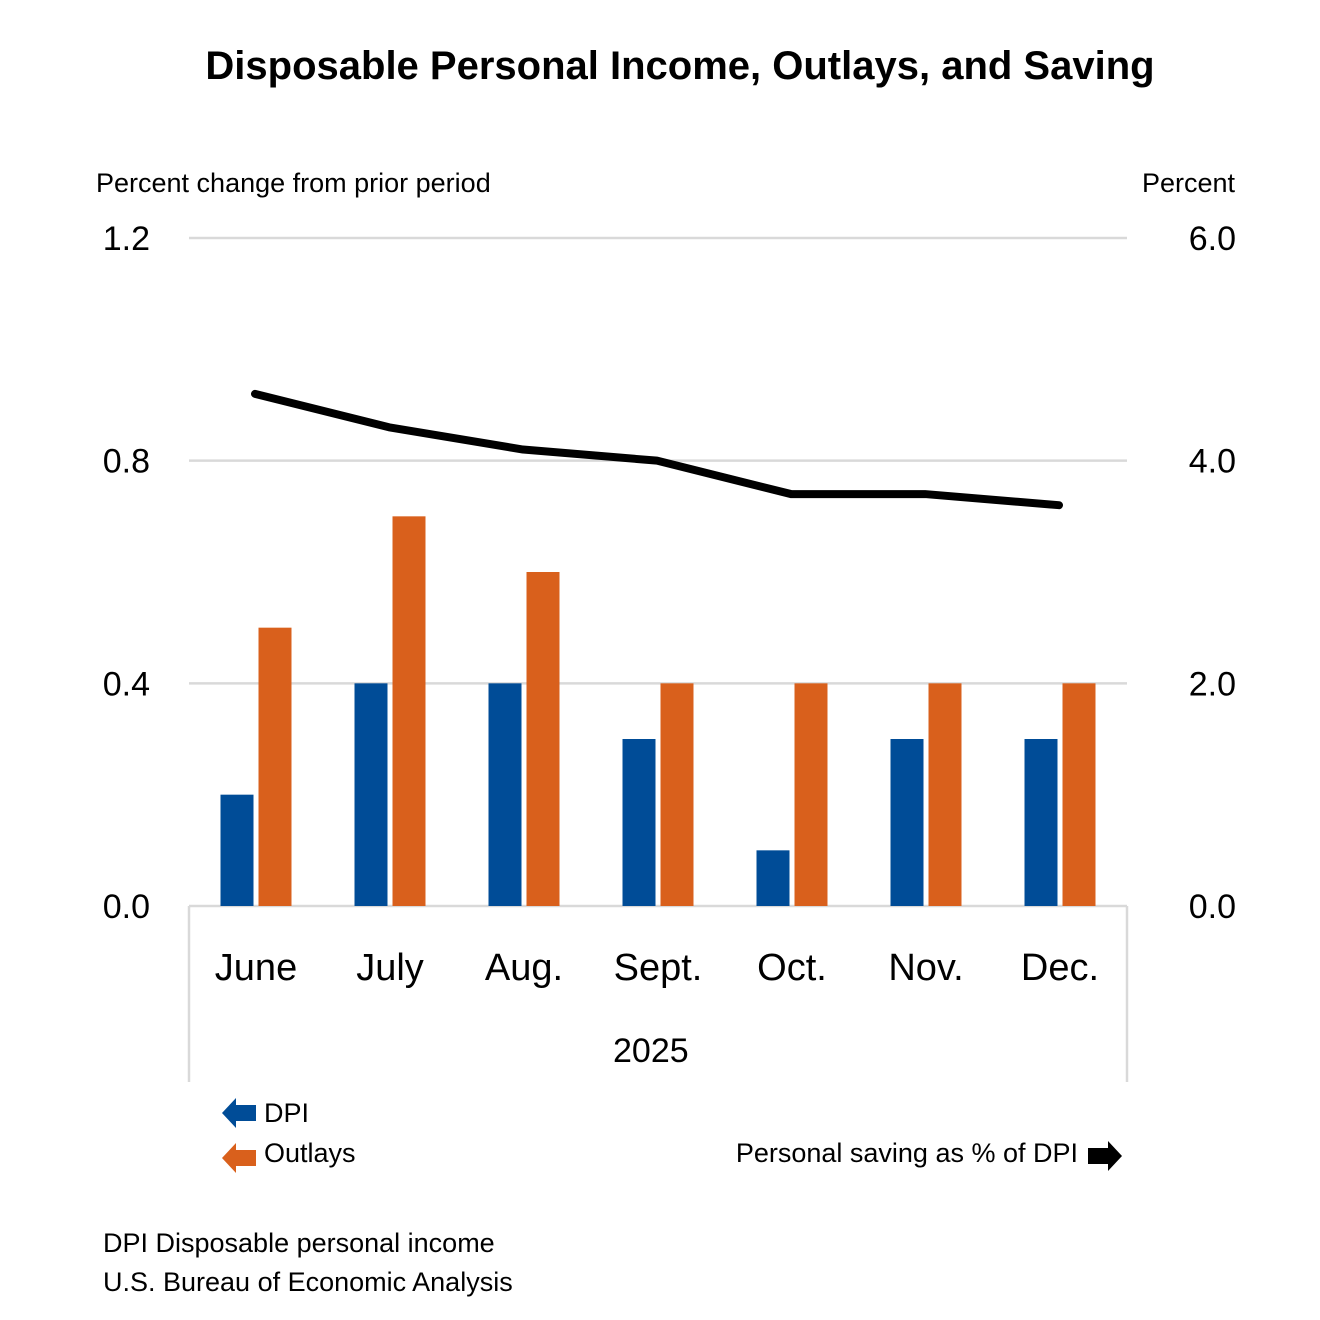  Describe the element at coordinates (308, 1282) in the screenshot. I see `note-source: U.S. Bureau of Economic Analysis` at that location.